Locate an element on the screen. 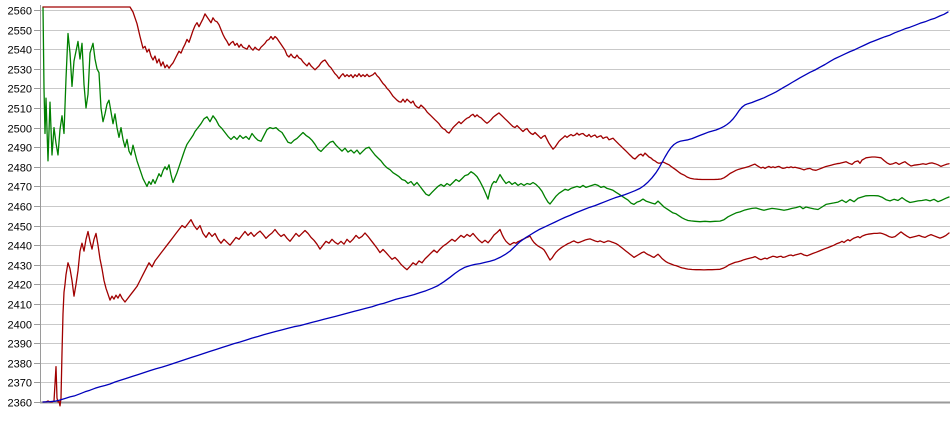 The height and width of the screenshot is (435, 950). y-axis-tick-label: 2560 is located at coordinates (20, 12).